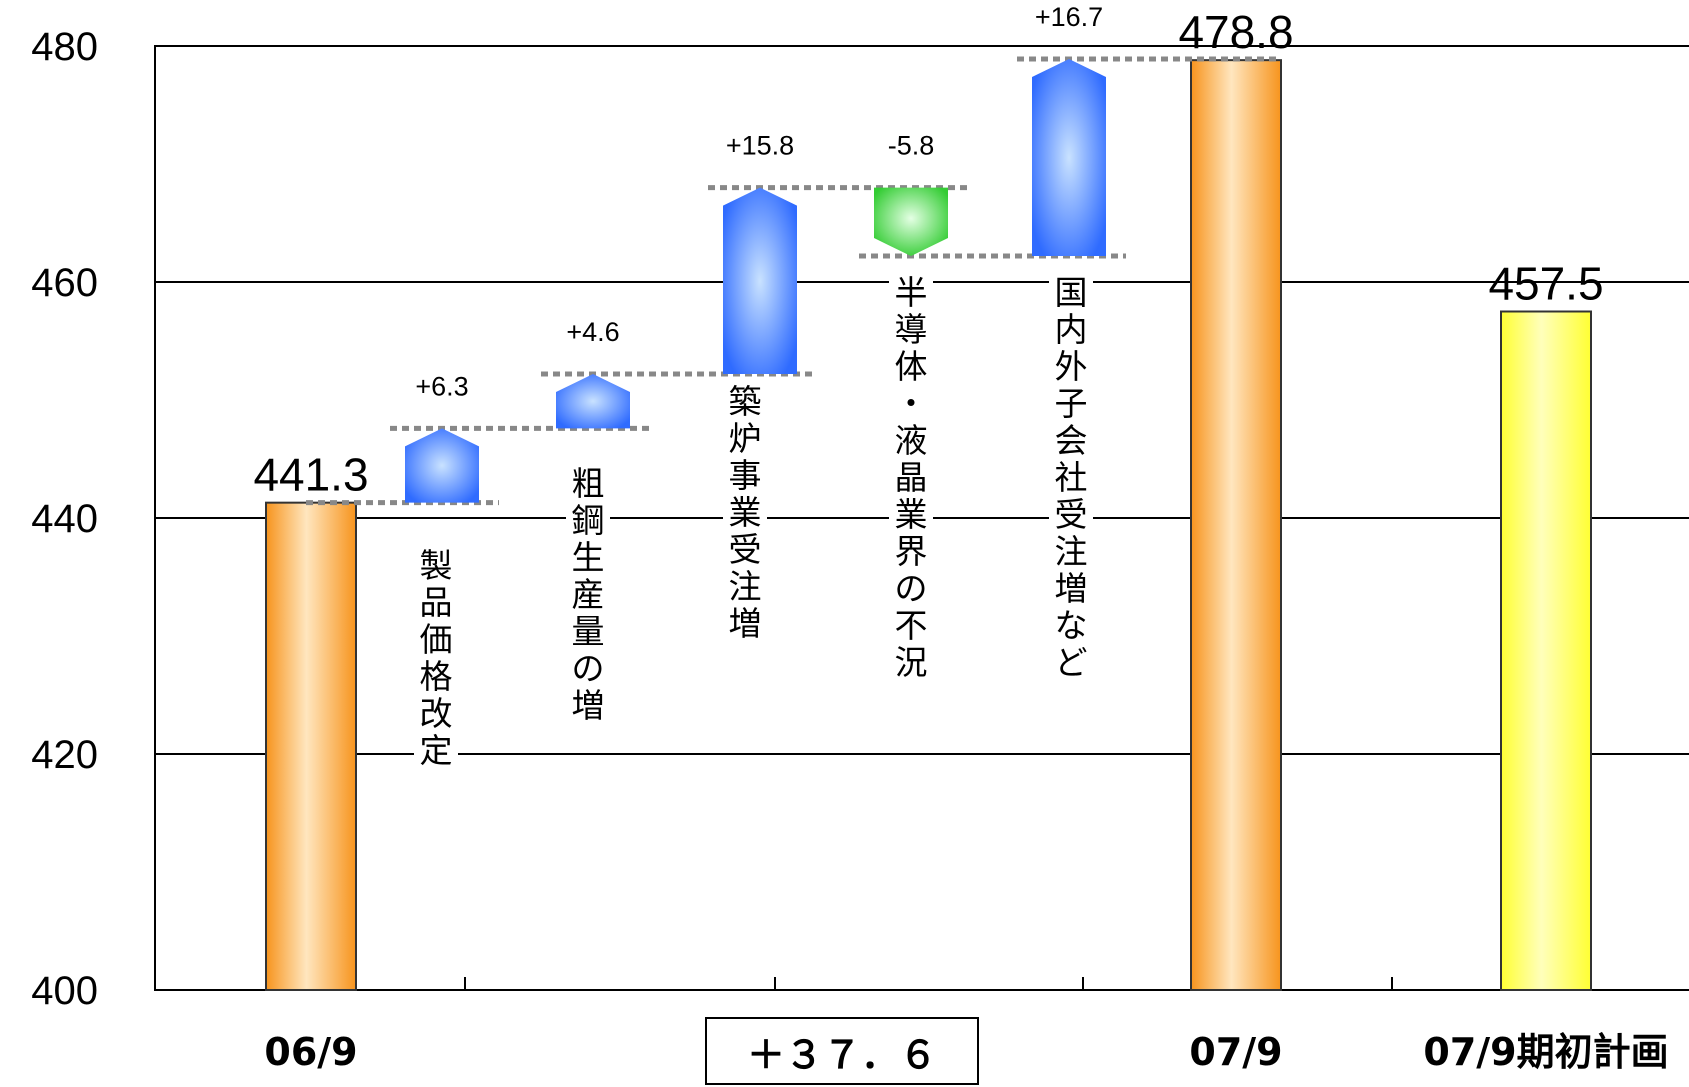 The image size is (1689, 1087). I want to click on annotation-char: 事, so click(745, 475).